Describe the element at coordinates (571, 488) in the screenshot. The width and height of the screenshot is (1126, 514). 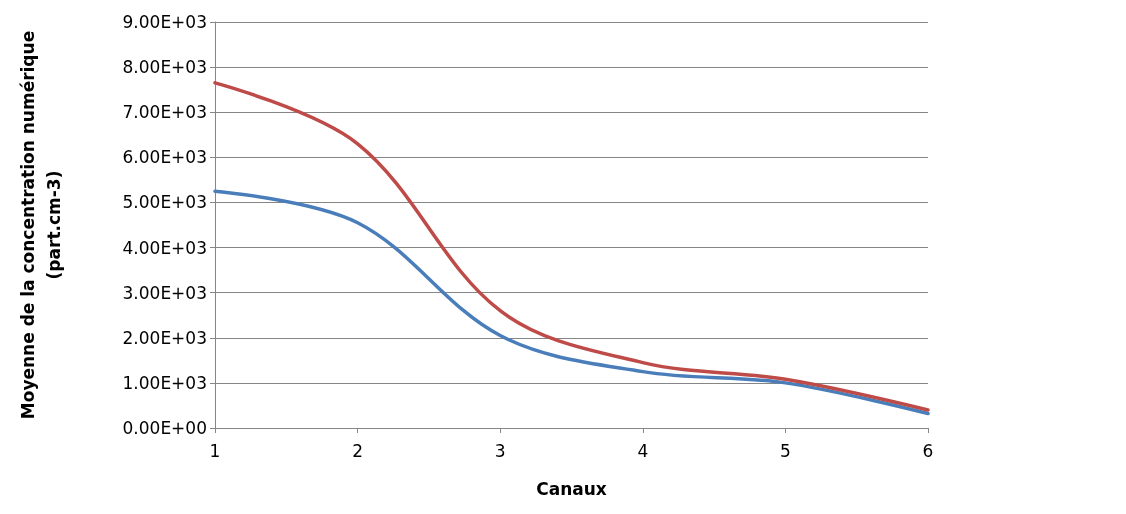
I see `x-axis-title: Canaux` at that location.